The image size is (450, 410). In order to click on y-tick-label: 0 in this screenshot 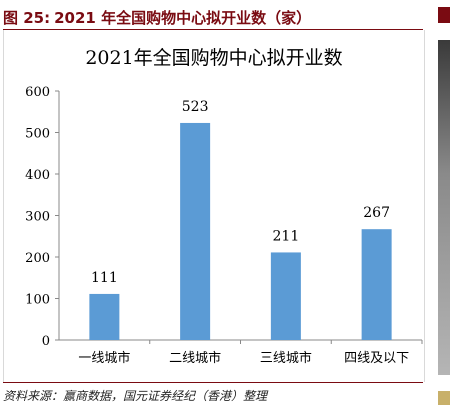, I will do `click(46, 341)`.